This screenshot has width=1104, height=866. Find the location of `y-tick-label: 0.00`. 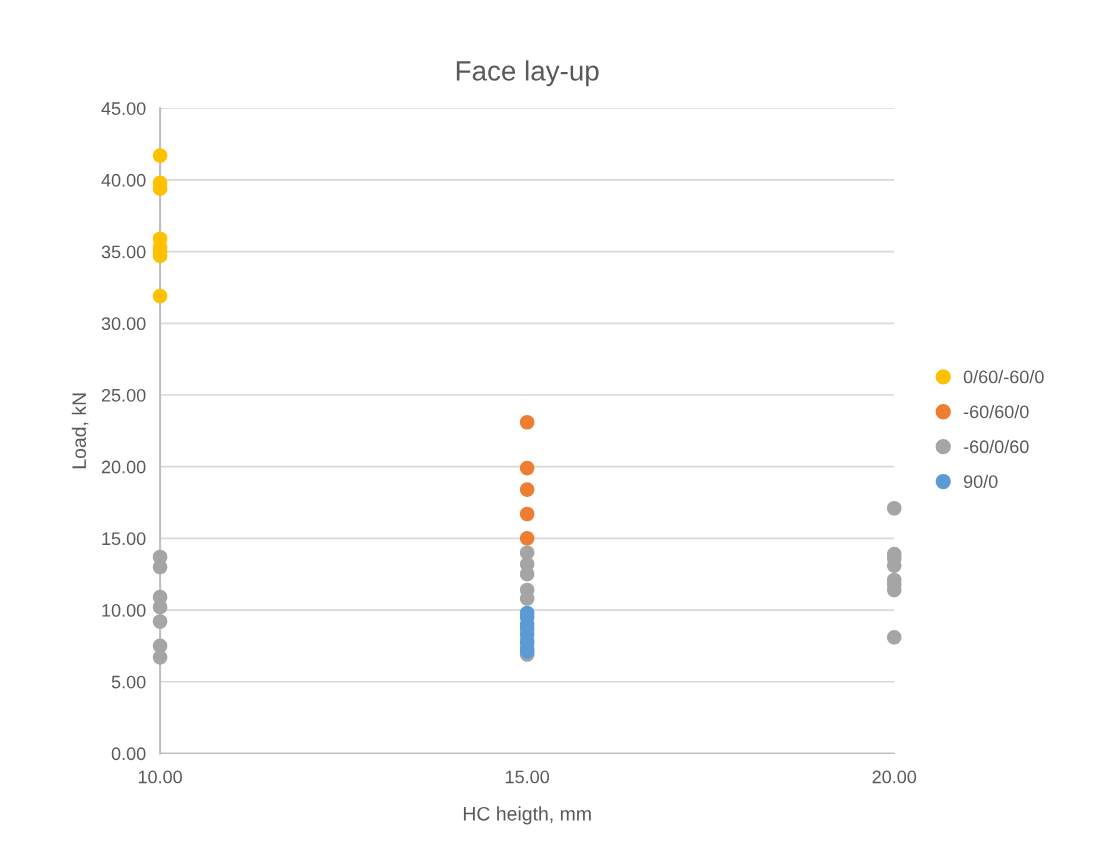

y-tick-label: 0.00 is located at coordinates (128, 754).